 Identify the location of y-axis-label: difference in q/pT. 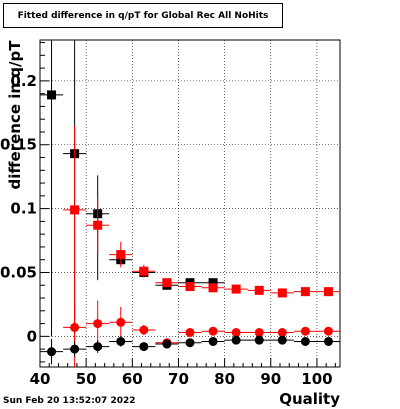
(15, 115).